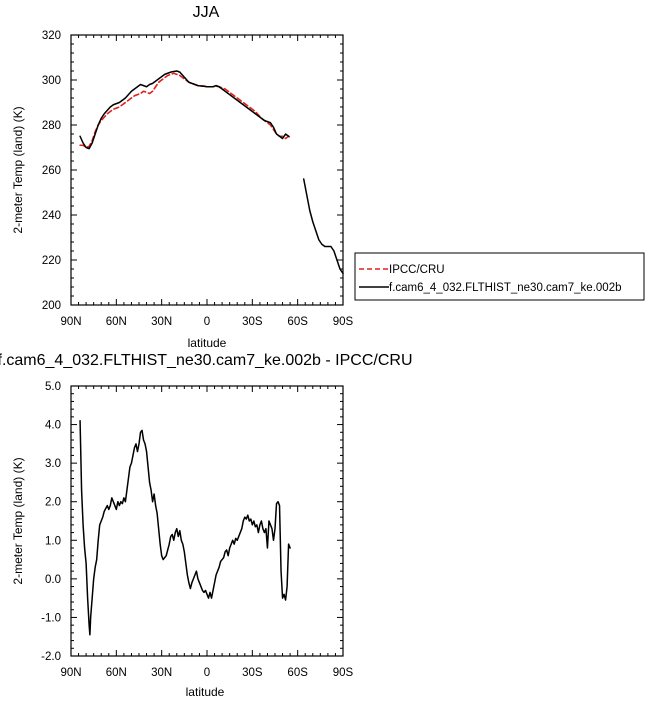 Image resolution: width=649 pixels, height=704 pixels. What do you see at coordinates (53, 464) in the screenshot?
I see `bottom-y-tick-label: 3.0` at bounding box center [53, 464].